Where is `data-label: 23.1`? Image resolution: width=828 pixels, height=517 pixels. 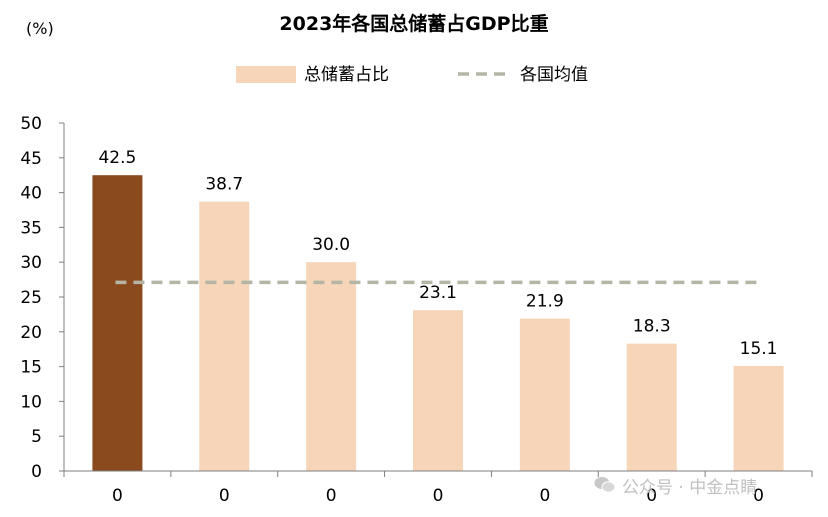
data-label: 23.1 is located at coordinates (438, 293).